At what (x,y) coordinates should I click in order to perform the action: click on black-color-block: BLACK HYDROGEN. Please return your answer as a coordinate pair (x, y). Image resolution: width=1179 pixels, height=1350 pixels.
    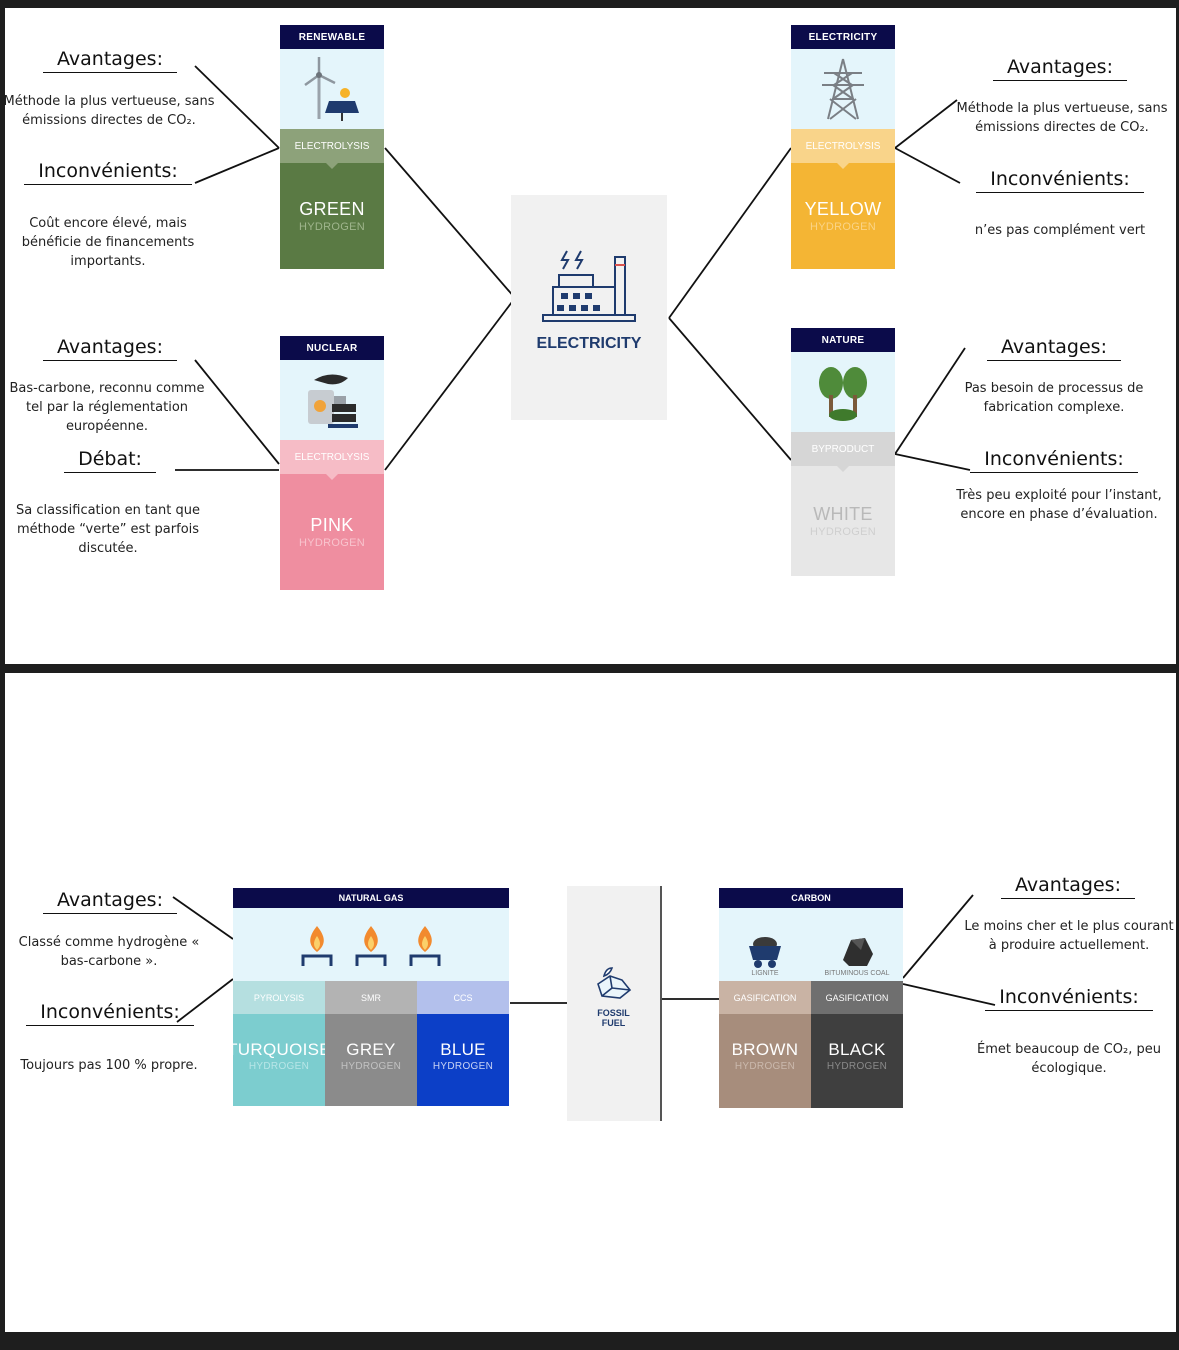
    Looking at the image, I should click on (857, 1061).